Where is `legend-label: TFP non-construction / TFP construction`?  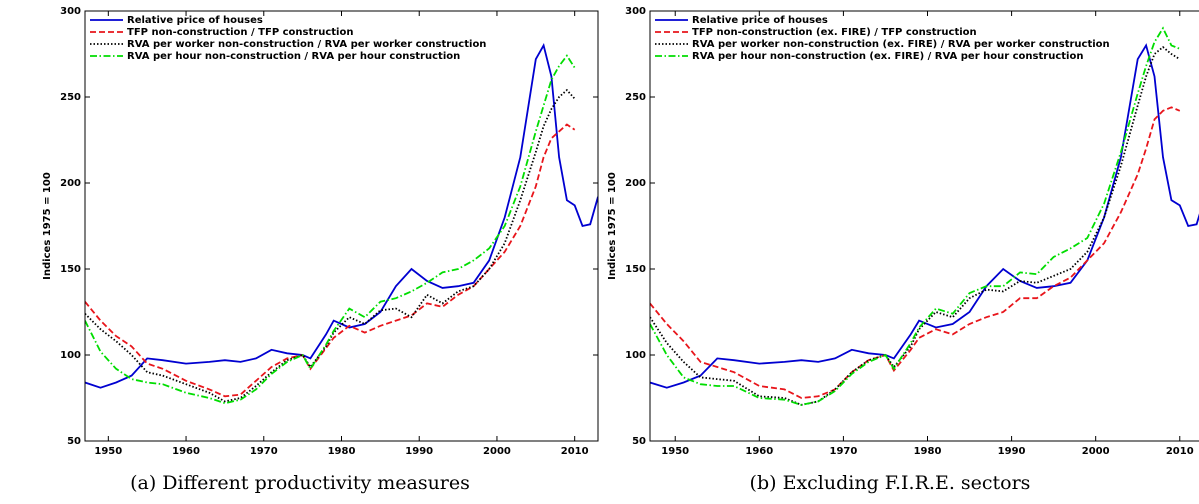
legend-label: TFP non-construction / TFP construction is located at coordinates (240, 32).